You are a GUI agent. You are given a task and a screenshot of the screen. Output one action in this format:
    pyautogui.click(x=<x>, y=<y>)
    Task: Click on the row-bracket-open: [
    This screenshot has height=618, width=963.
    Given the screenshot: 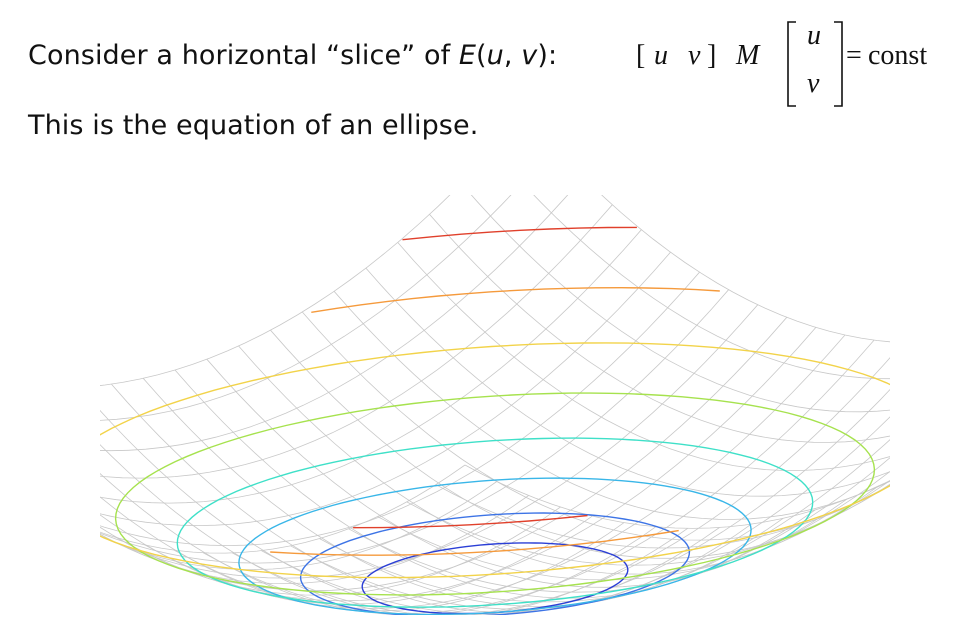 What is the action you would take?
    pyautogui.click(x=641, y=55)
    